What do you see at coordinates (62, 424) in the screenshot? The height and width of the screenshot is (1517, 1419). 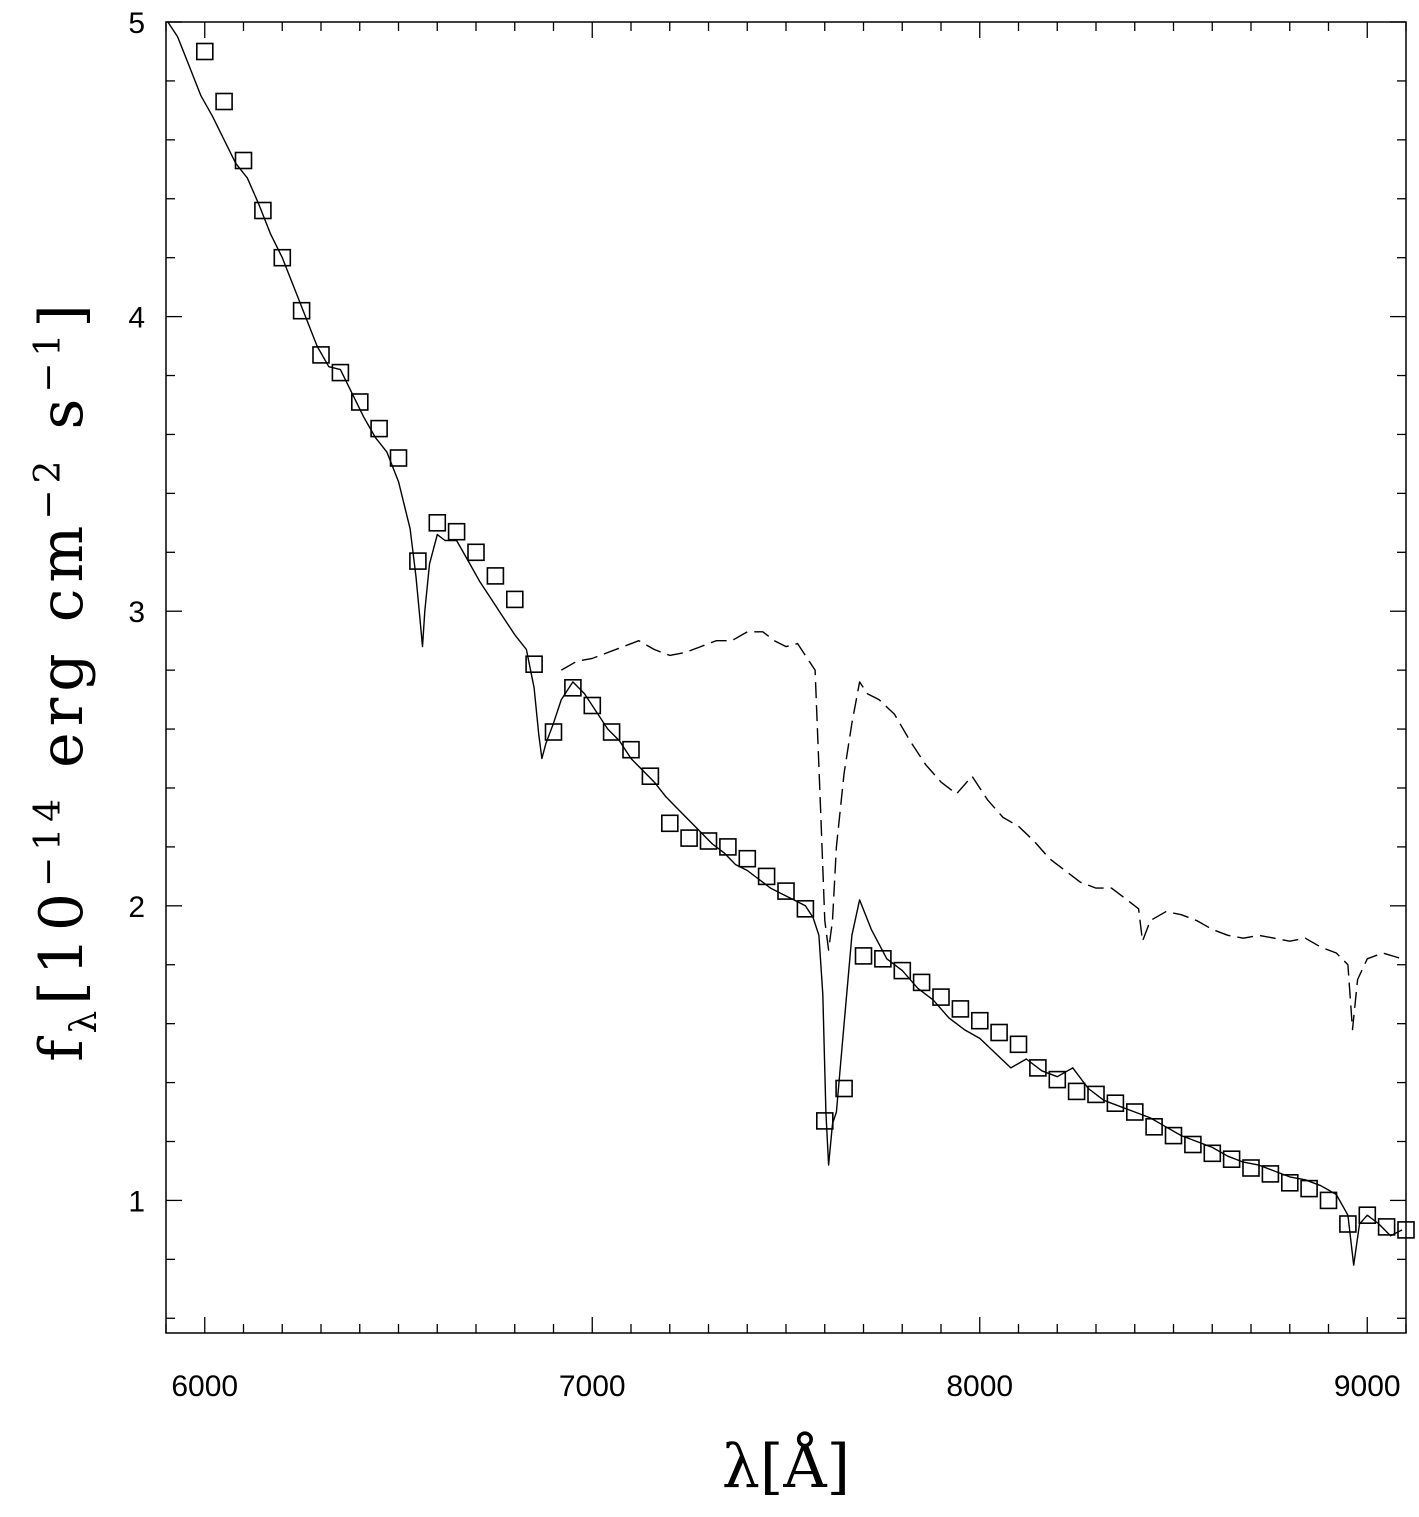 I see `y-axis-title-middle2: s` at bounding box center [62, 424].